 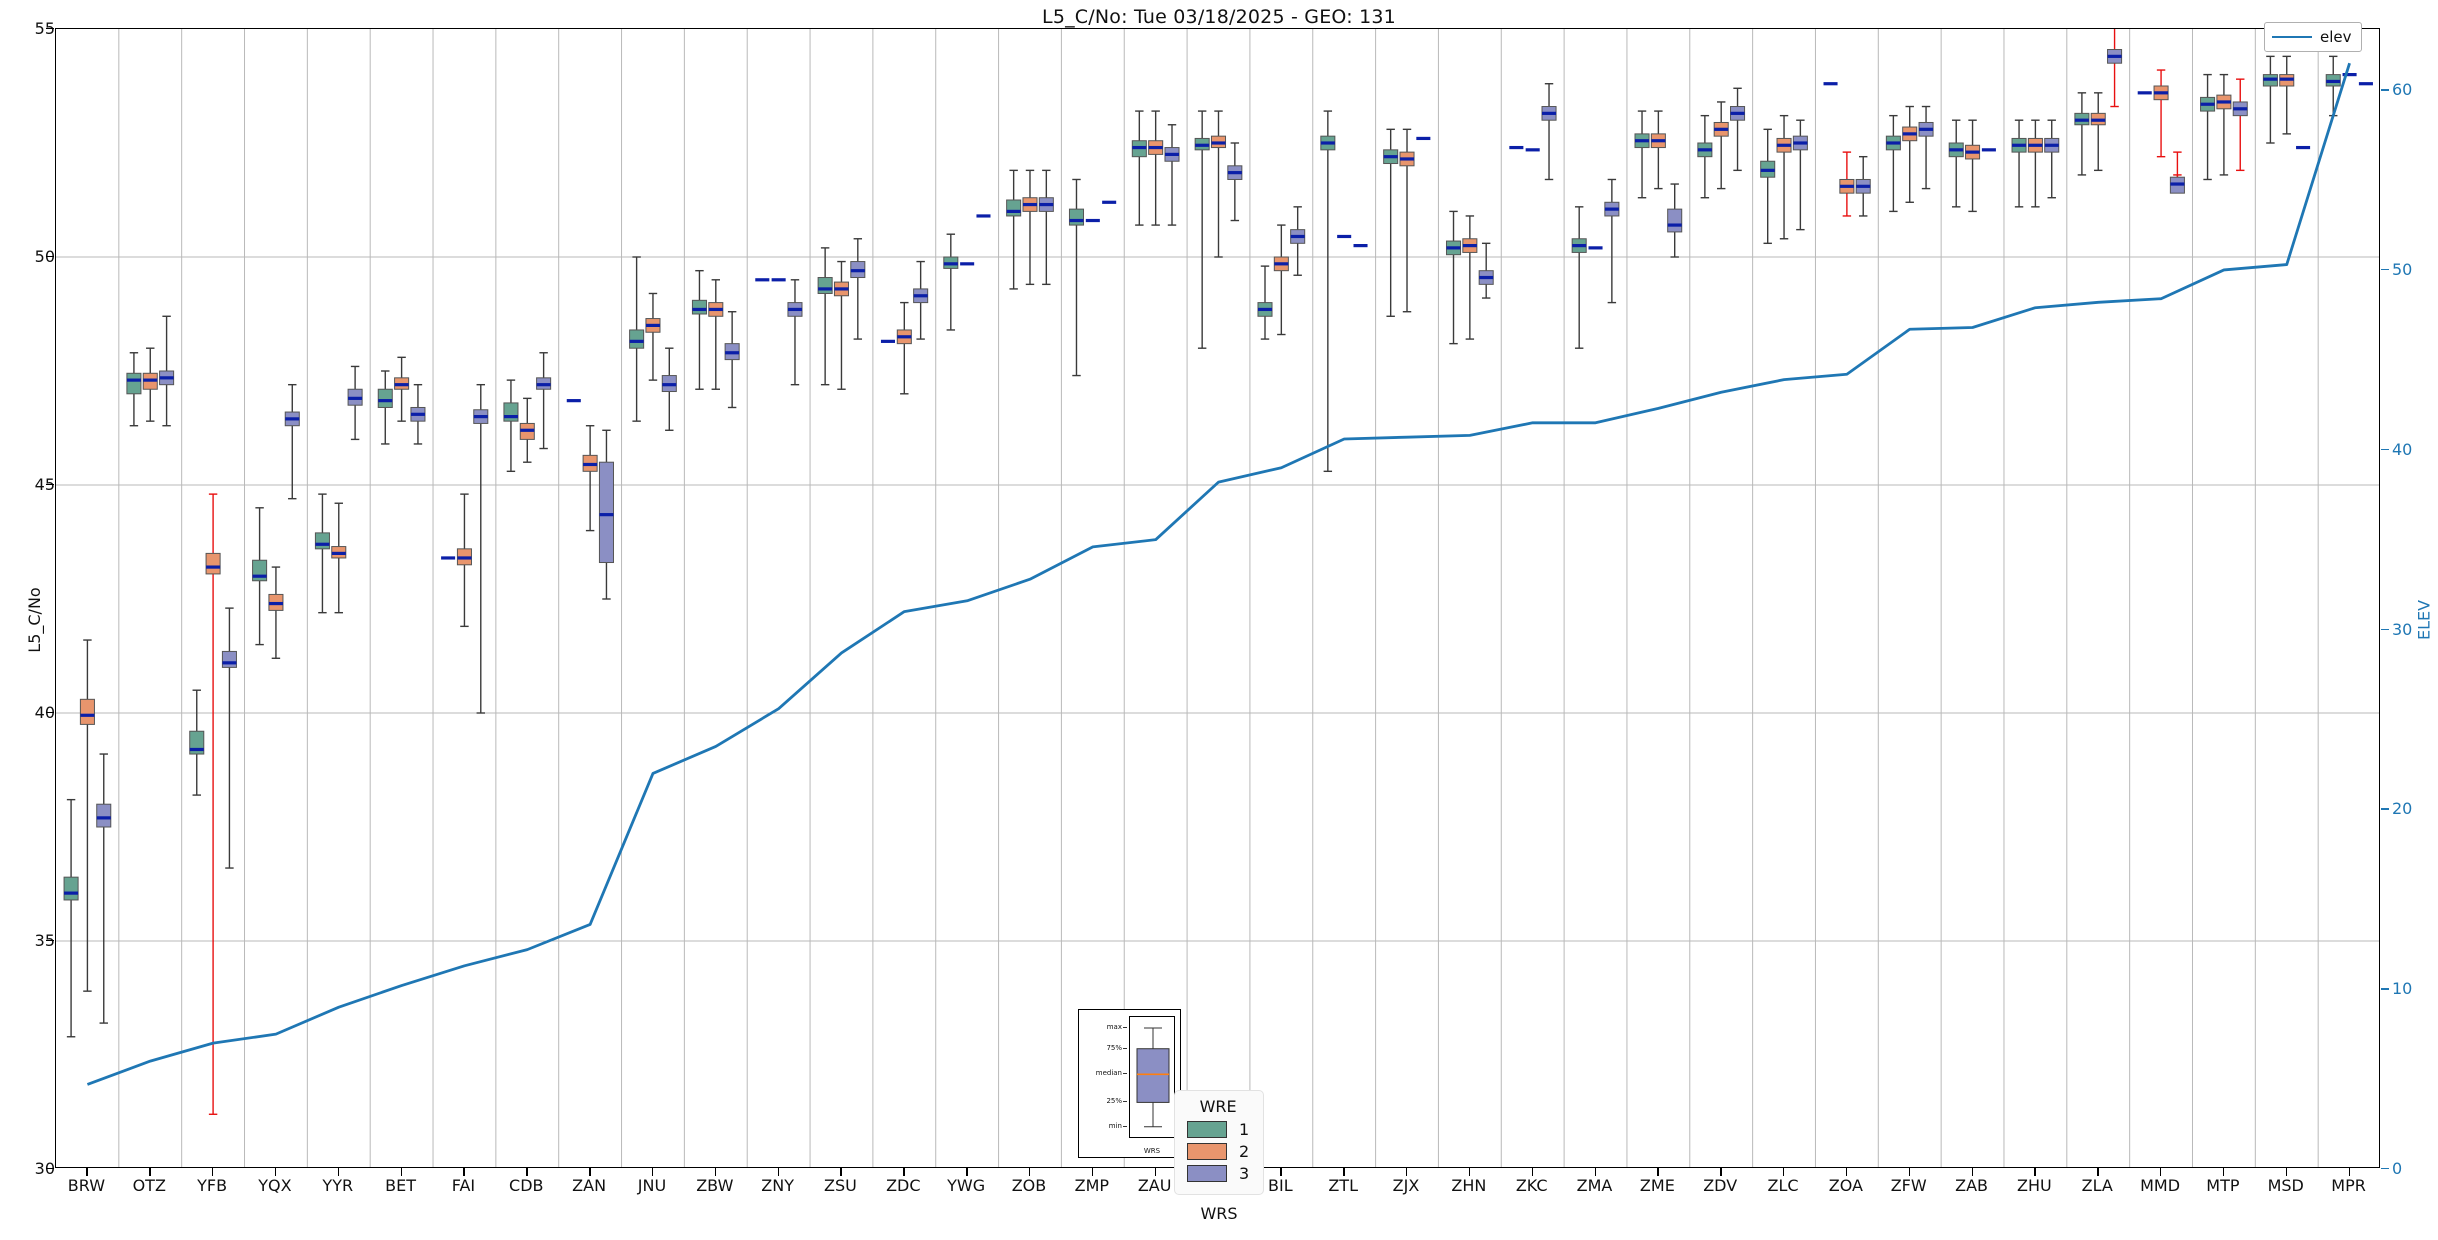 What do you see at coordinates (276, 612) in the screenshot?
I see `boxplot-yqx-wre2` at bounding box center [276, 612].